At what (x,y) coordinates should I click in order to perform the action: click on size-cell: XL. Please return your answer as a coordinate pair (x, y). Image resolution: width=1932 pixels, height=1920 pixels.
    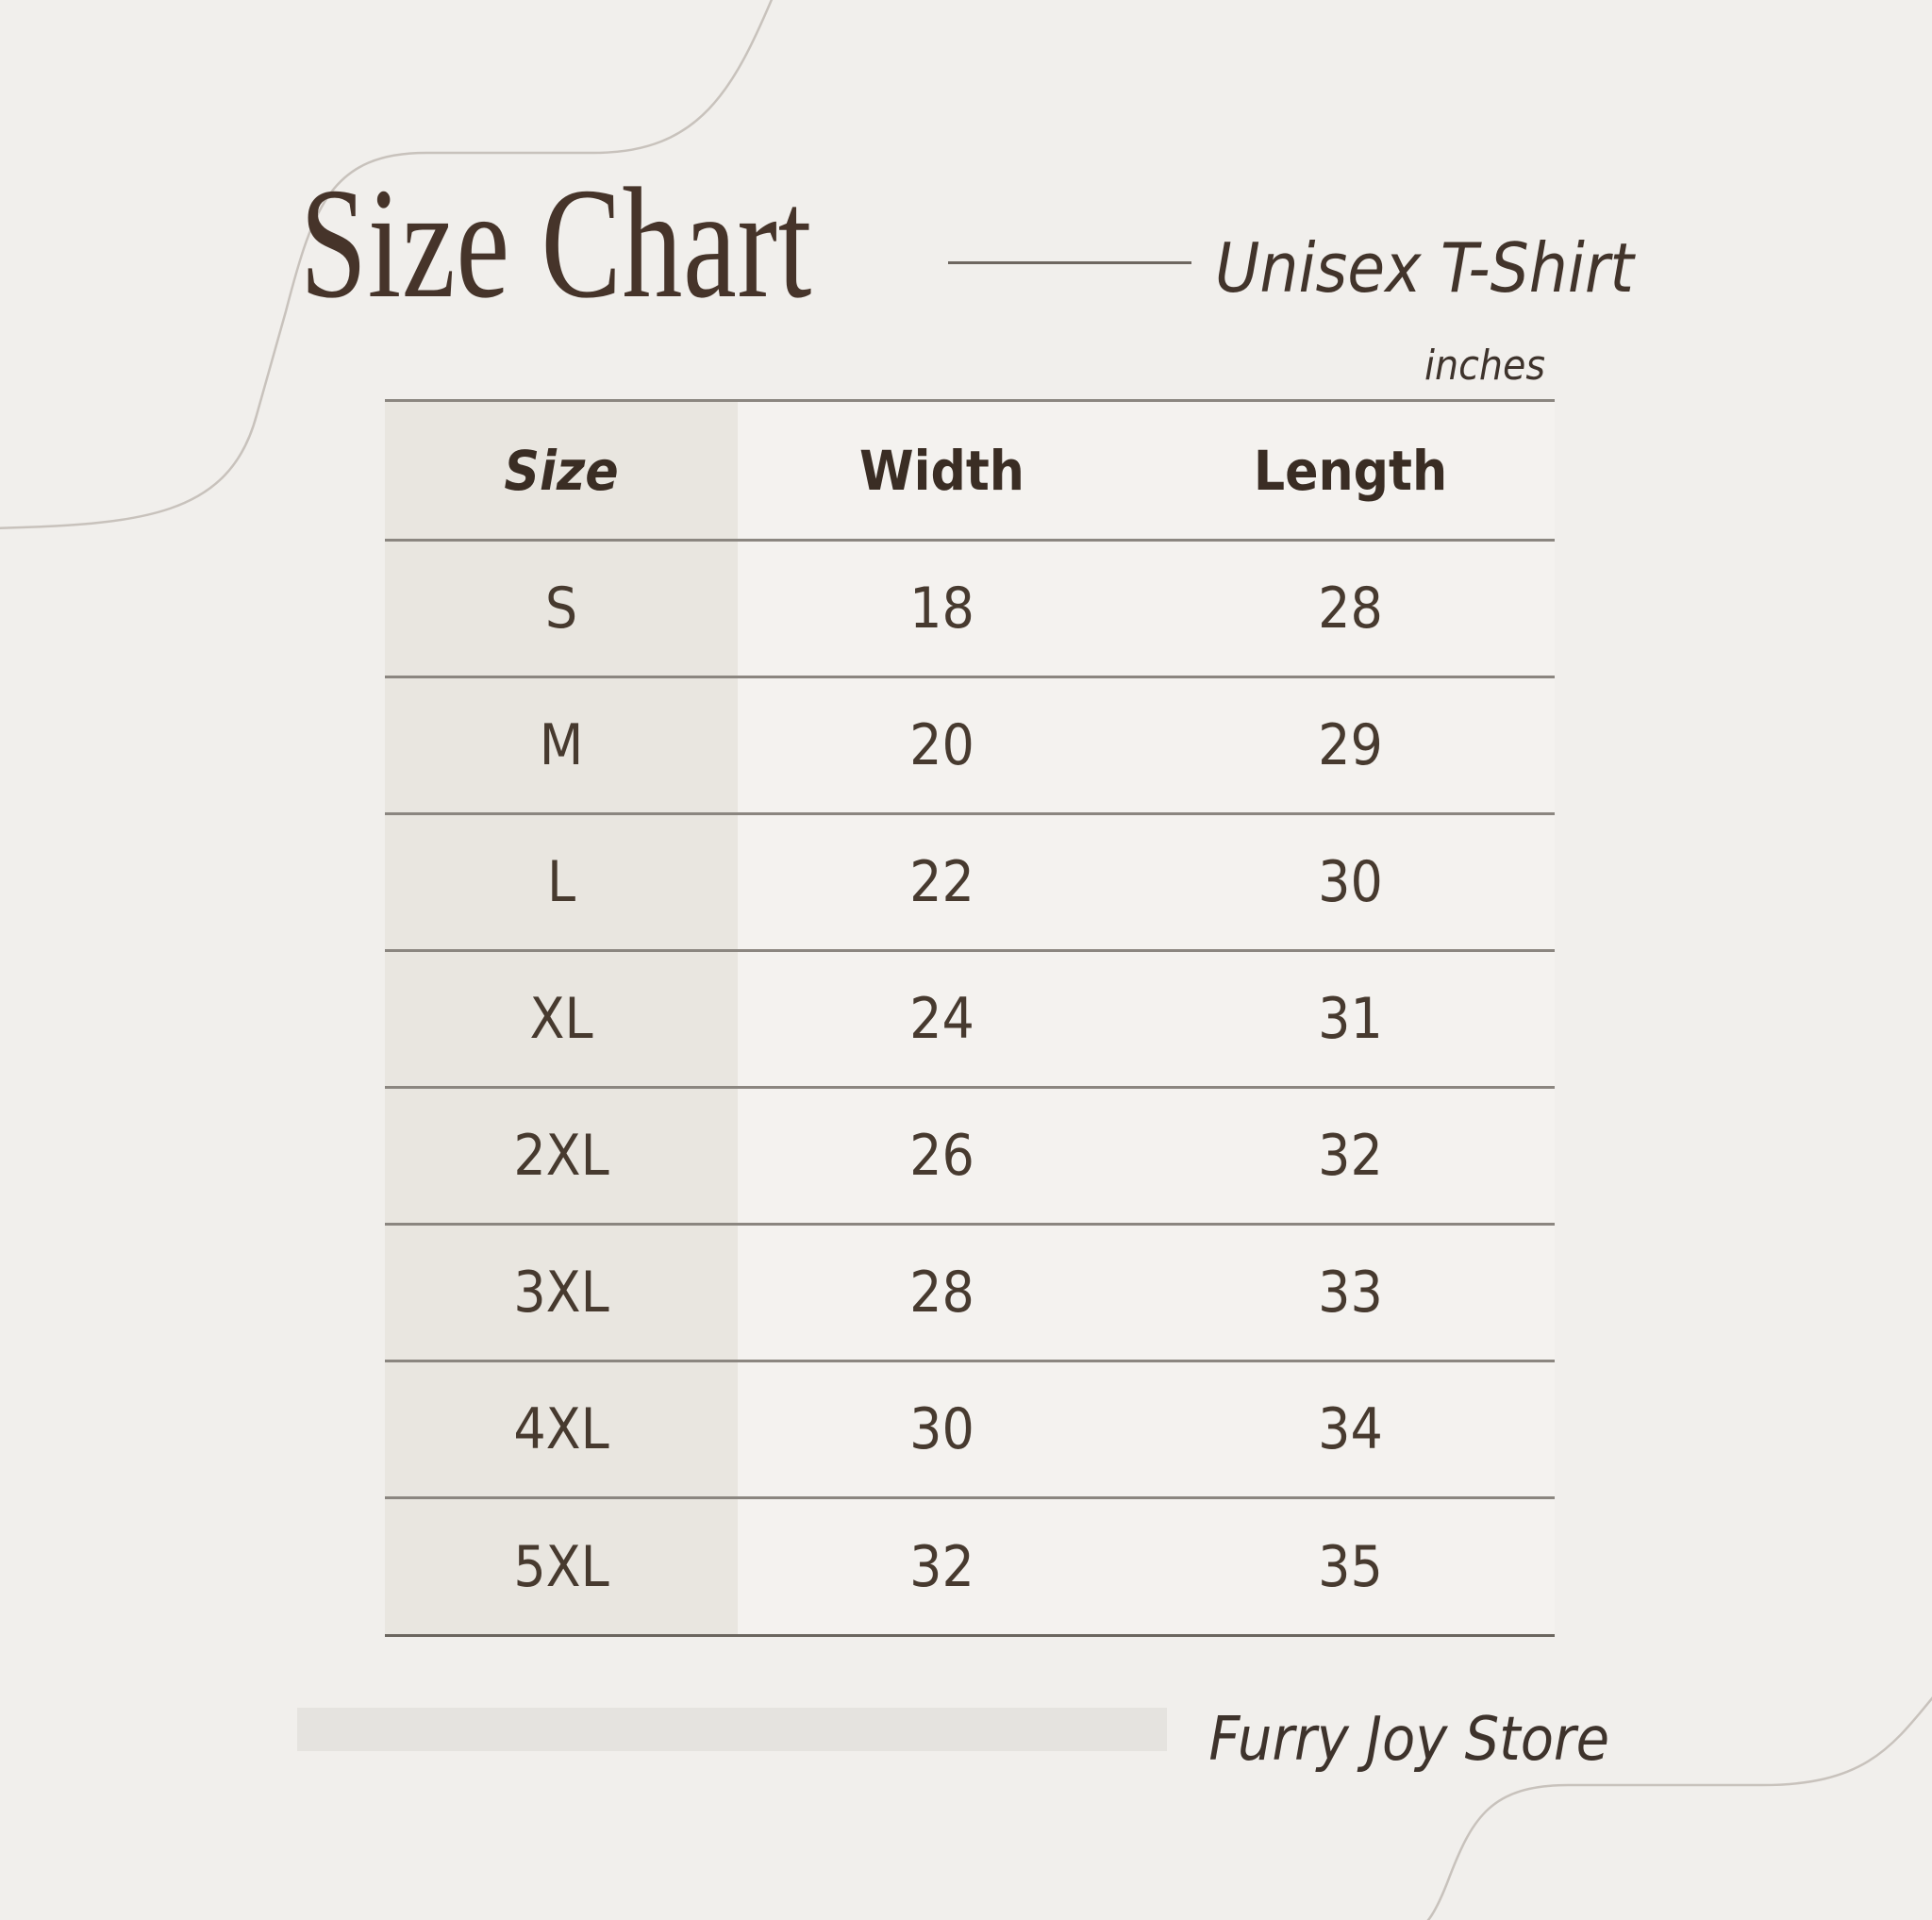
    Looking at the image, I should click on (561, 1019).